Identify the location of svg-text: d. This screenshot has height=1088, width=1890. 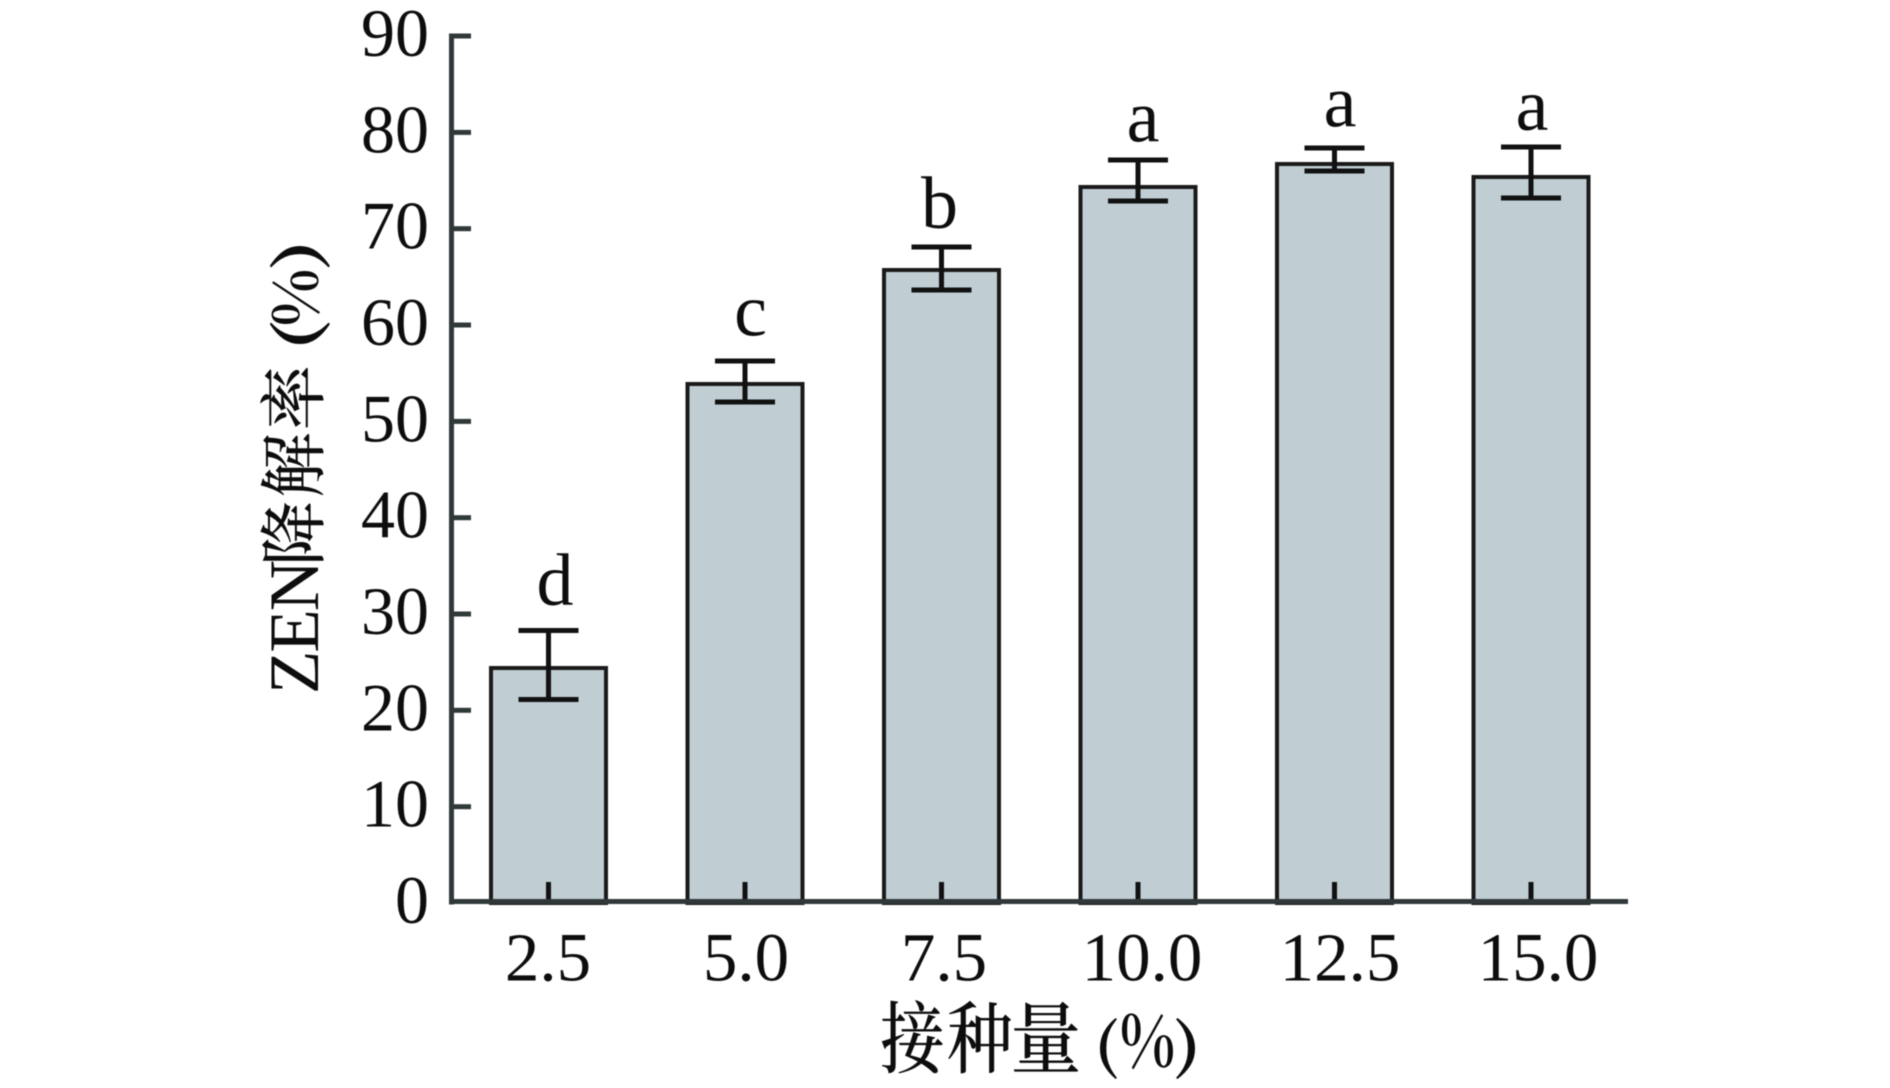
(555, 581).